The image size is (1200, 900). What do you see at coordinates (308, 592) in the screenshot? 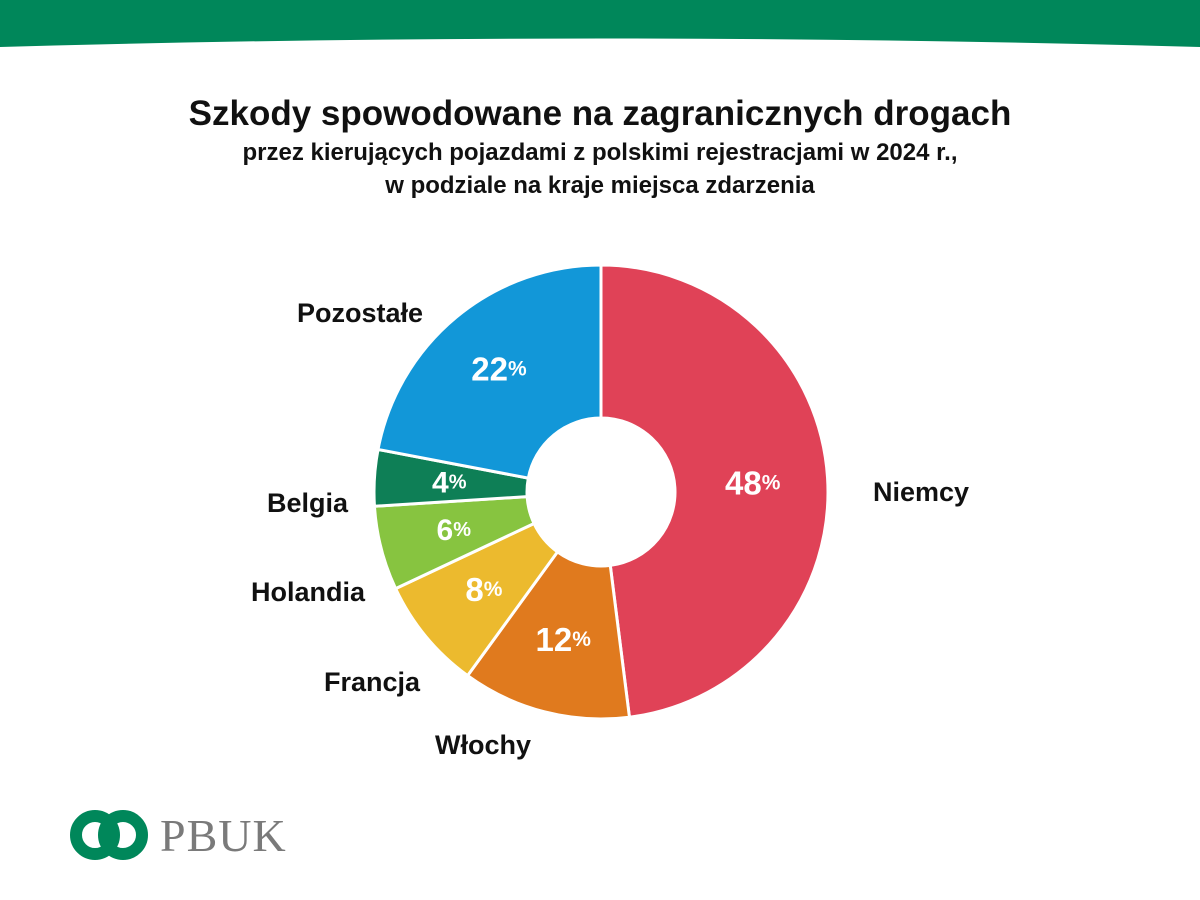
I see `category-label-holandia: Holandia` at bounding box center [308, 592].